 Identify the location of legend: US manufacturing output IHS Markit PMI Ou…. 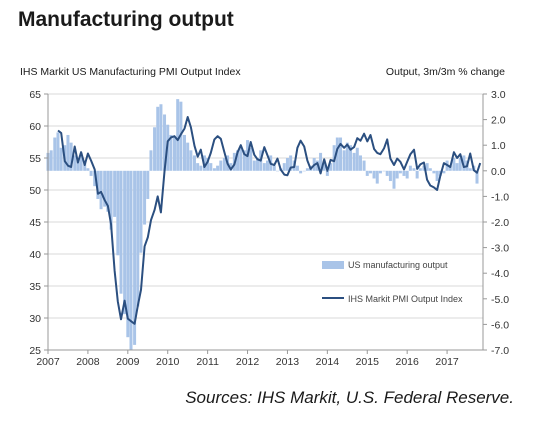
(392, 282).